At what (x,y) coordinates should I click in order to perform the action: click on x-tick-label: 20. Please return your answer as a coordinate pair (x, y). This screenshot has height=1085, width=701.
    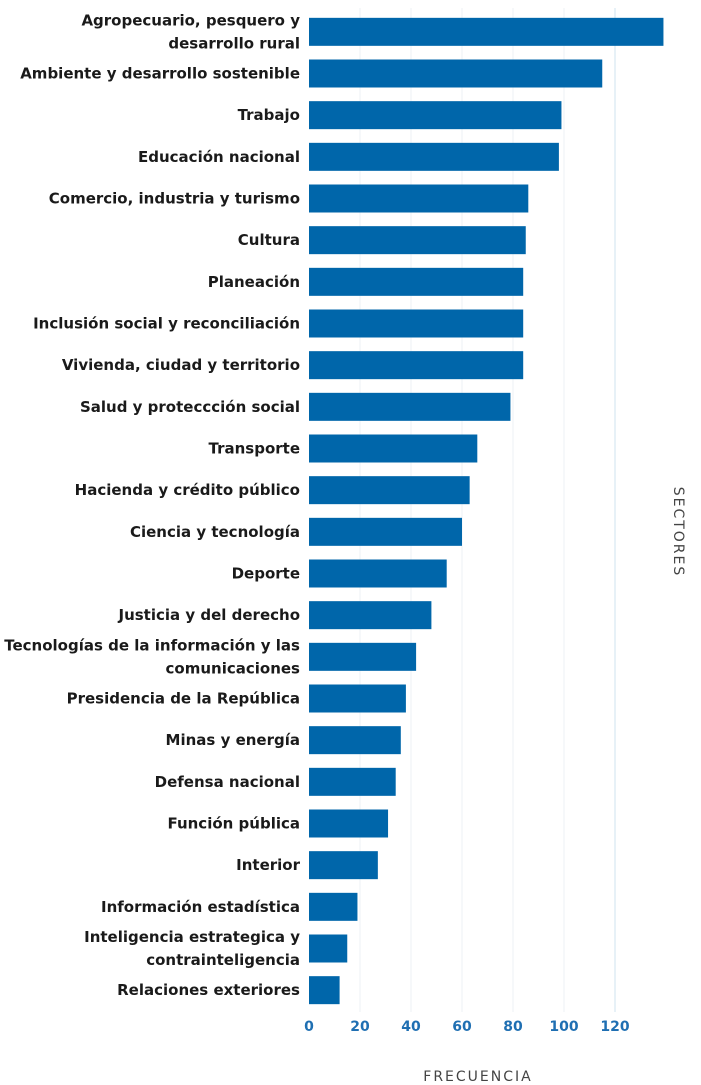
    Looking at the image, I should click on (360, 1027).